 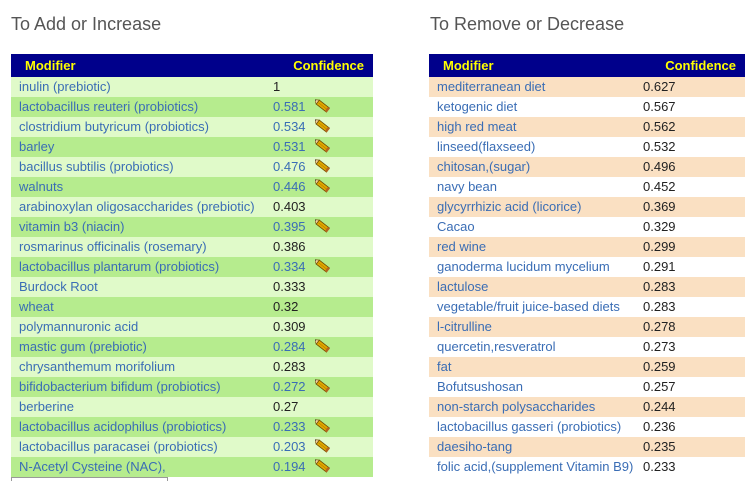 What do you see at coordinates (477, 106) in the screenshot?
I see `modifier-name: ketogenic diet` at bounding box center [477, 106].